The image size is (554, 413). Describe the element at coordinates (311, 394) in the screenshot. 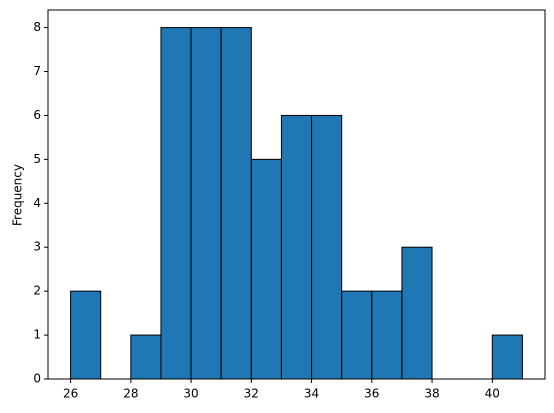

I see `x-tick-label: 34` at that location.